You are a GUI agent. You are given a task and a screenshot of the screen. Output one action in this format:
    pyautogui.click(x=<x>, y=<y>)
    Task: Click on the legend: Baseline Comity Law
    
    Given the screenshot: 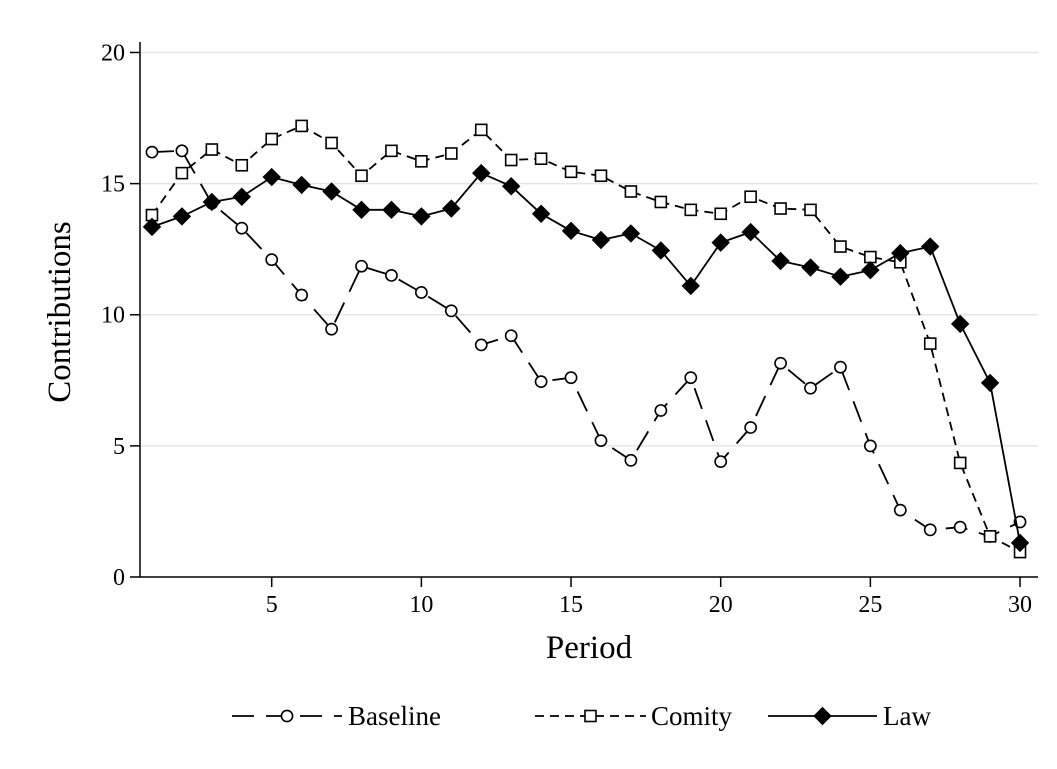 What is the action you would take?
    pyautogui.click(x=581, y=716)
    